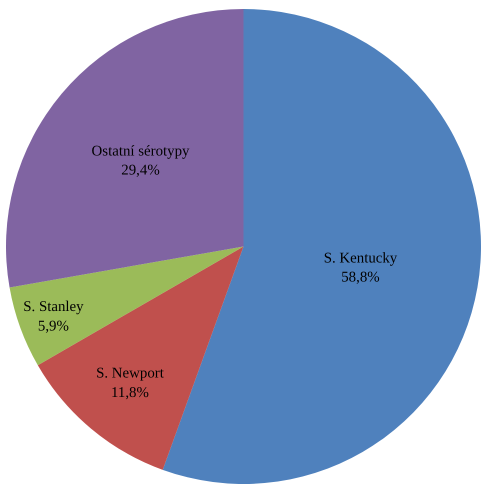 Image resolution: width=487 pixels, height=493 pixels. Describe the element at coordinates (141, 151) in the screenshot. I see `slice-label: Ostatní sérotypy` at that location.